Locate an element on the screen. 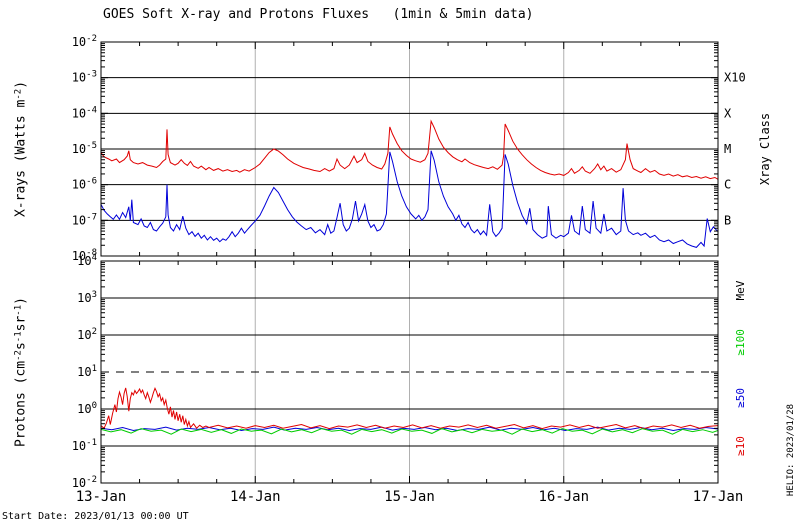  series-proton-ge100-line is located at coordinates (409, 431).